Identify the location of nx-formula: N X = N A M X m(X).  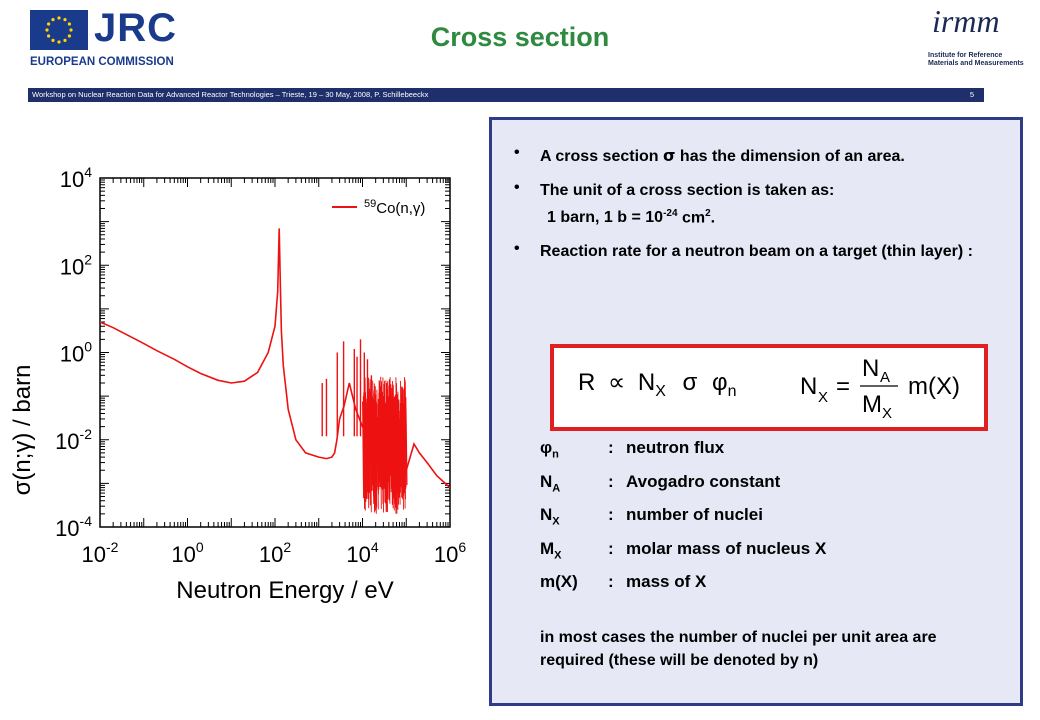
(880, 388).